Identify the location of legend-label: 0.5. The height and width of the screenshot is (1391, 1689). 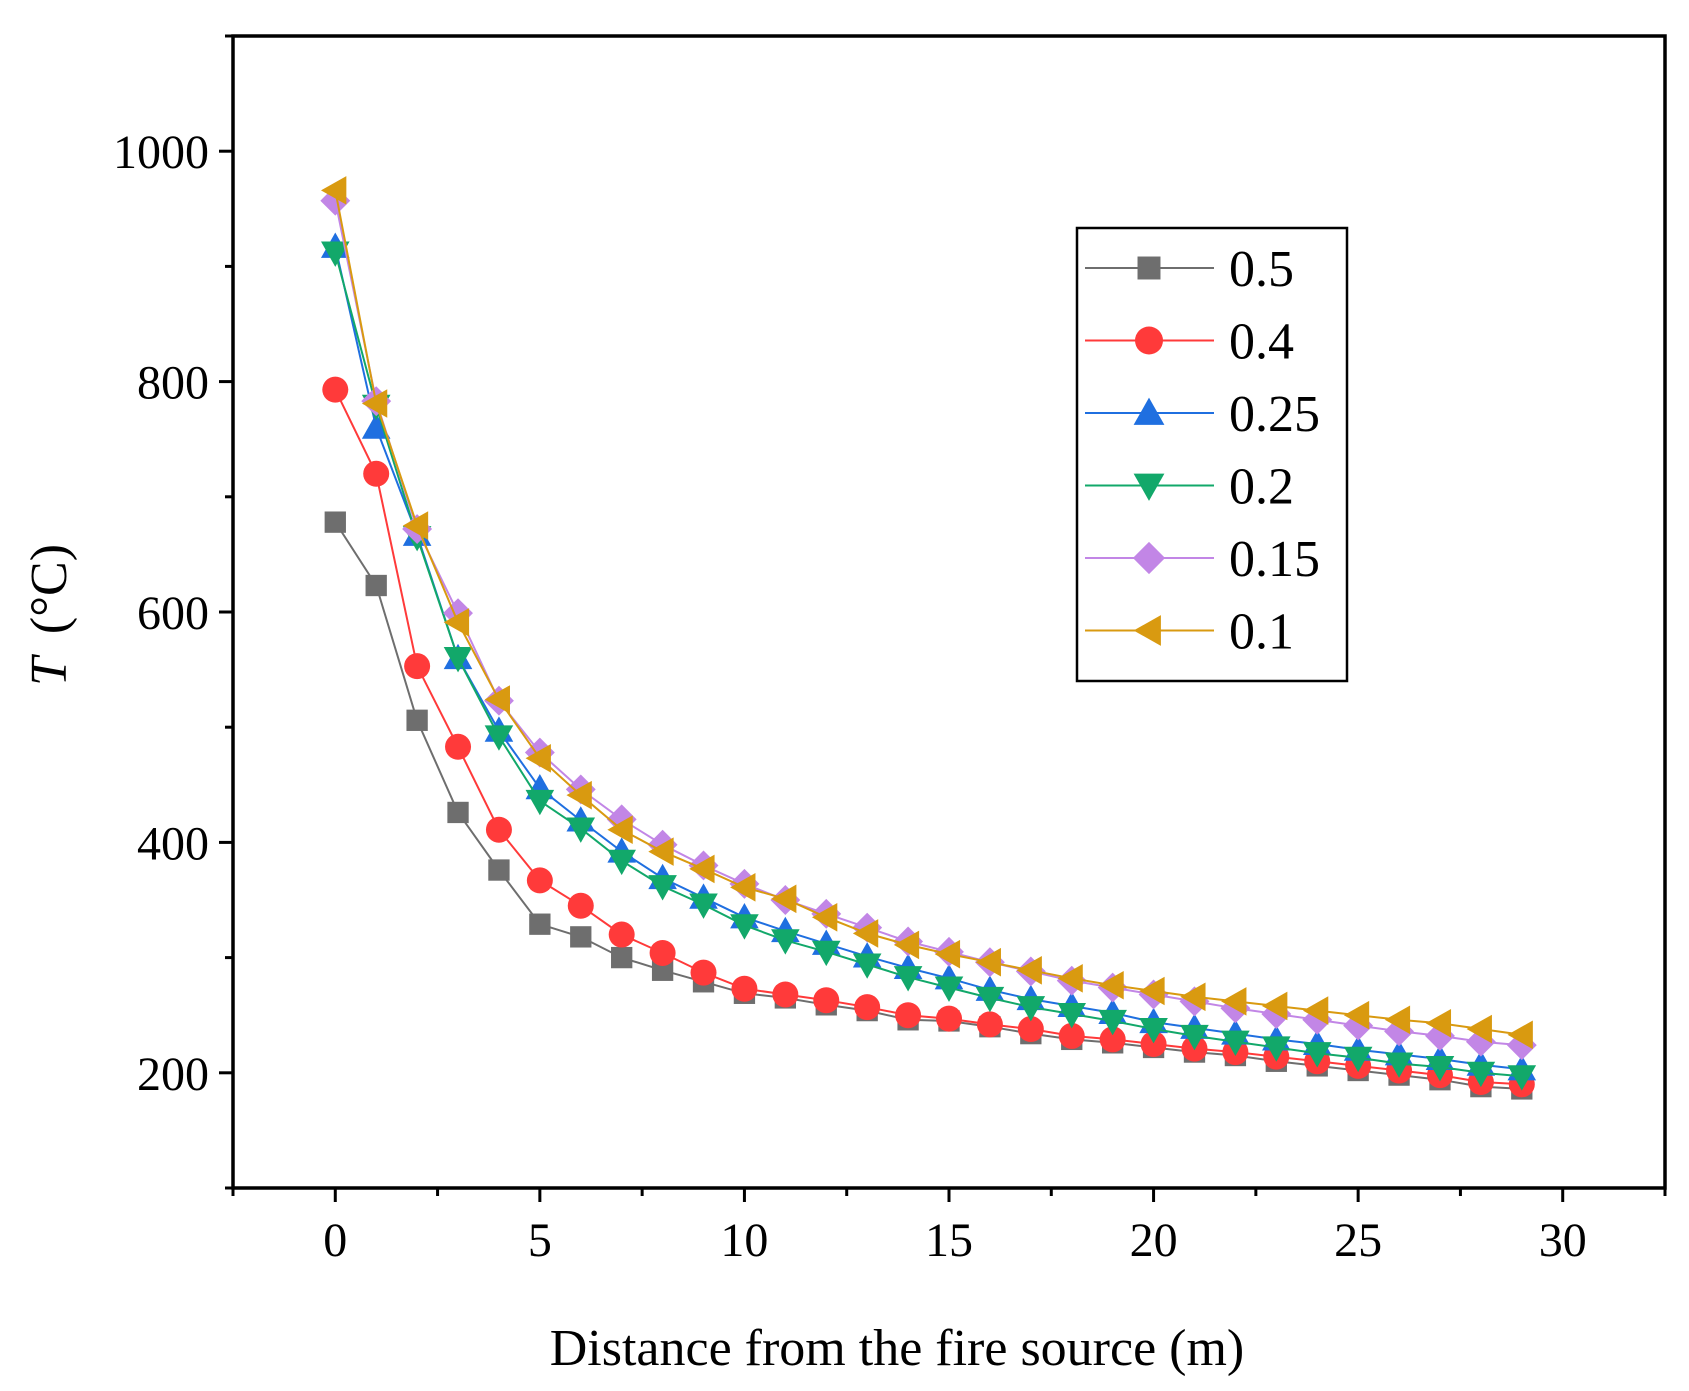
(1261, 269).